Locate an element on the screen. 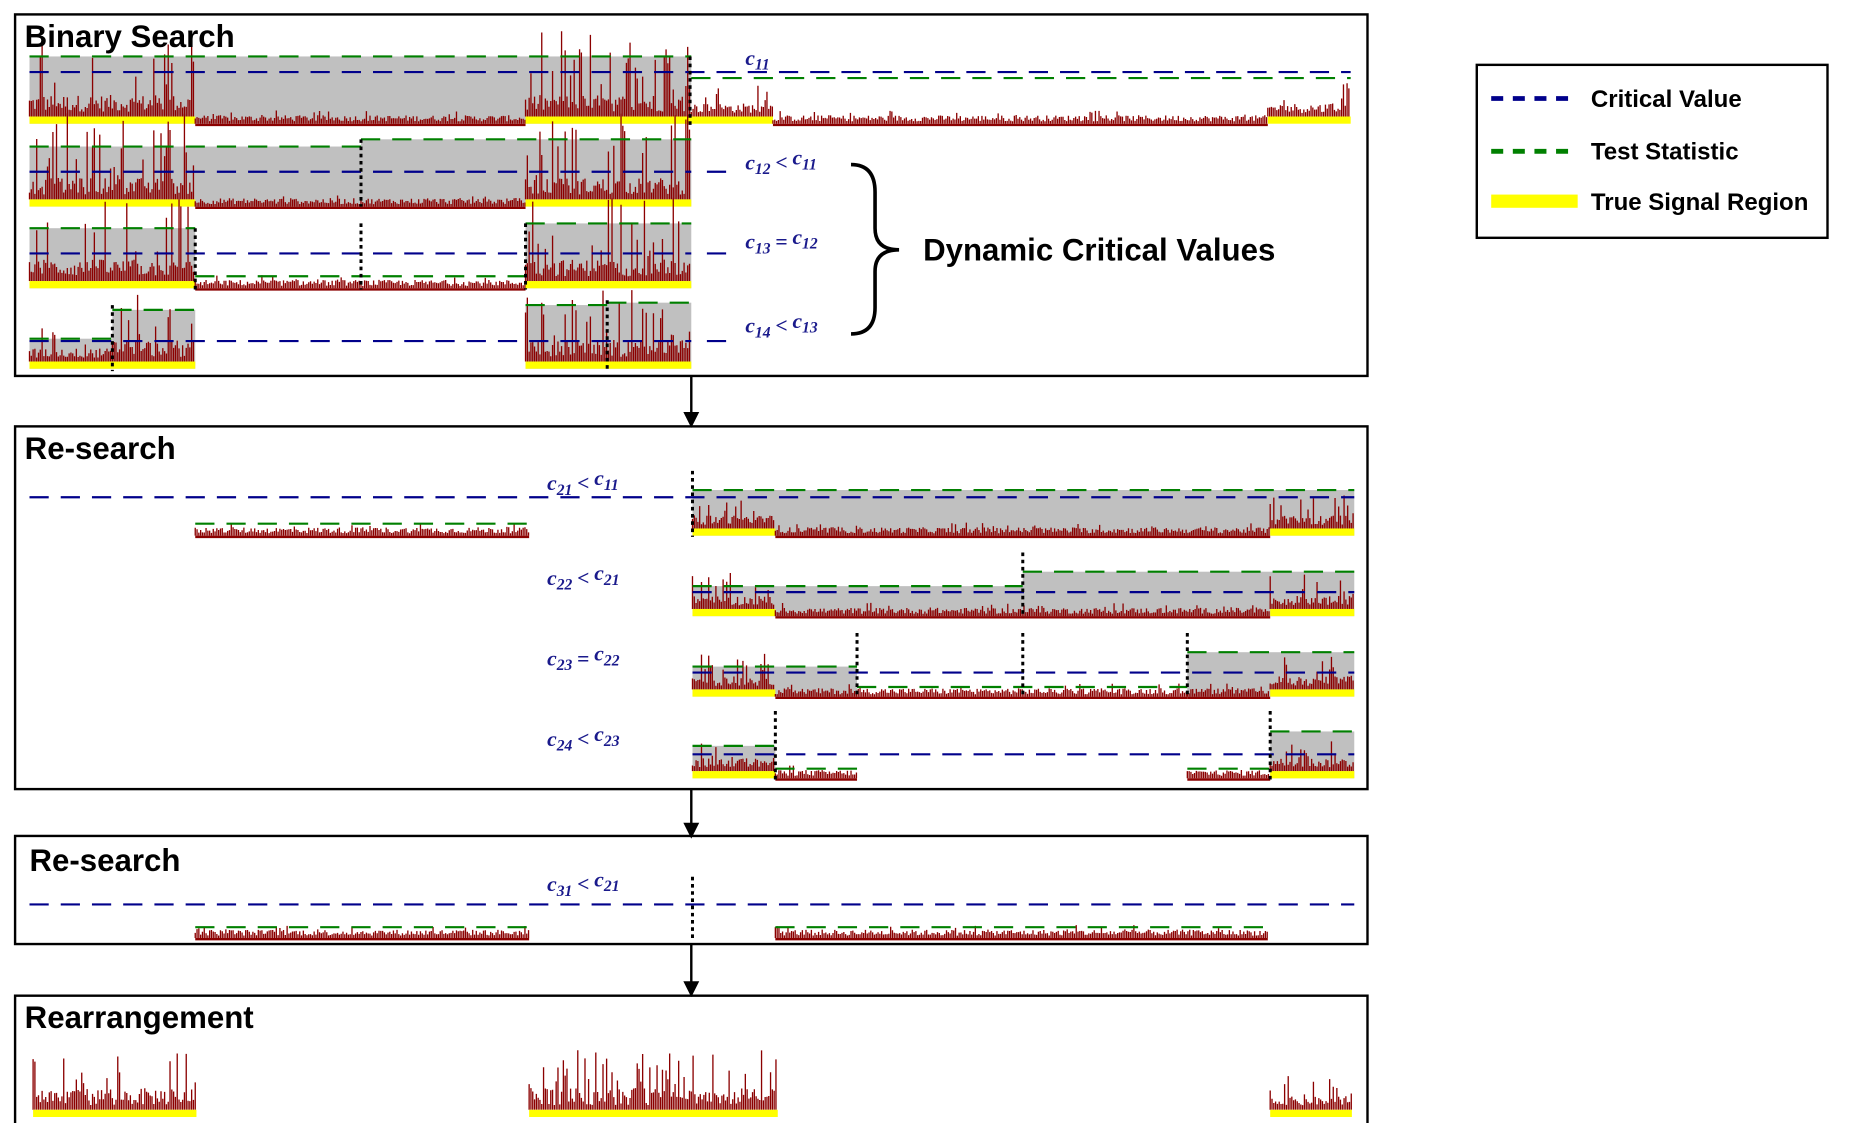 This screenshot has width=1863, height=1123. legend-critical-value-label: Critical Value is located at coordinates (1666, 99).